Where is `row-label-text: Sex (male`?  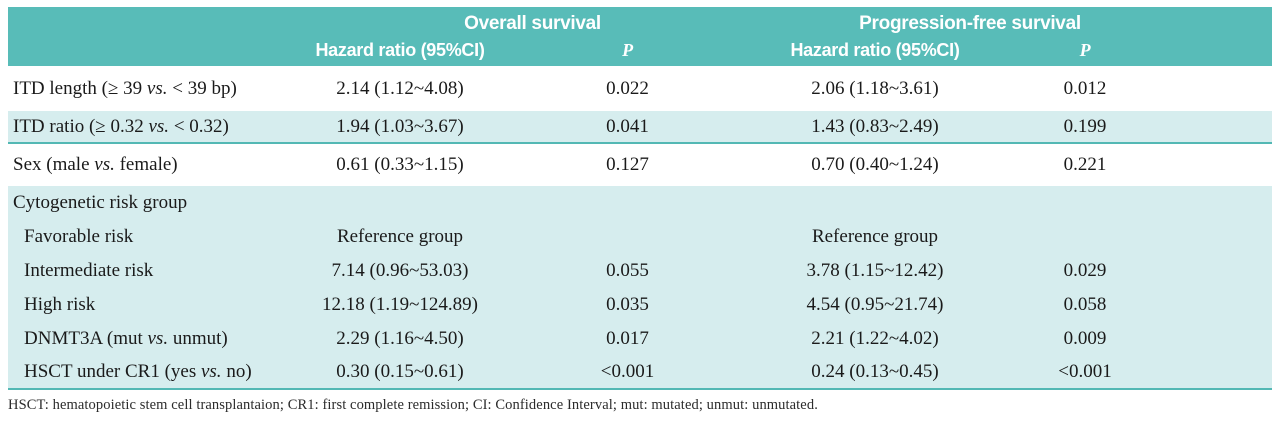 row-label-text: Sex (male is located at coordinates (54, 164).